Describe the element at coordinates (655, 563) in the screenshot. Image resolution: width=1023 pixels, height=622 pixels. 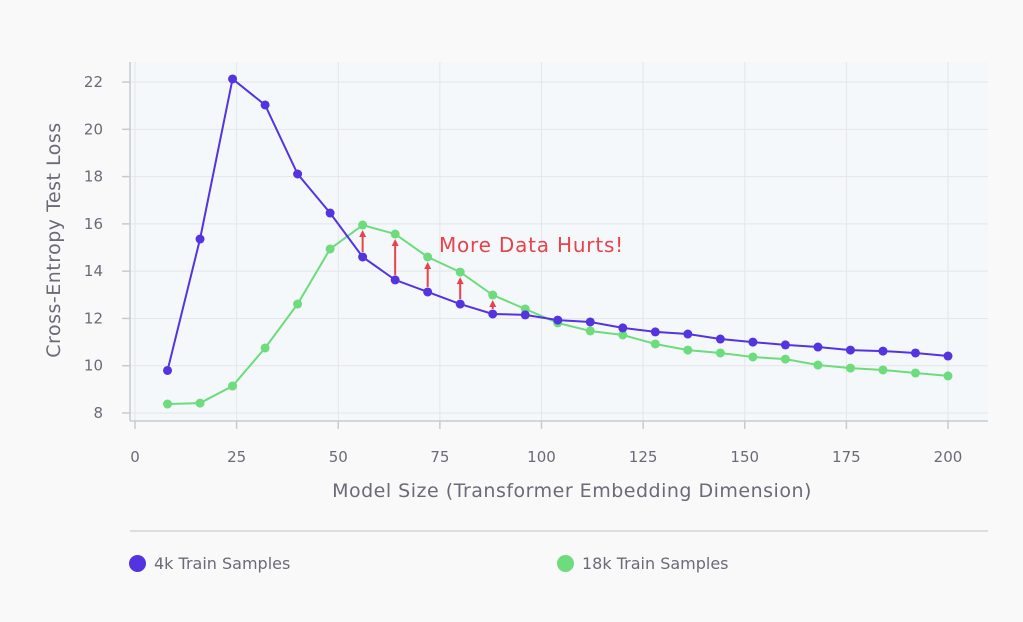
I see `legend-label-18k: 18k Train Samples` at that location.